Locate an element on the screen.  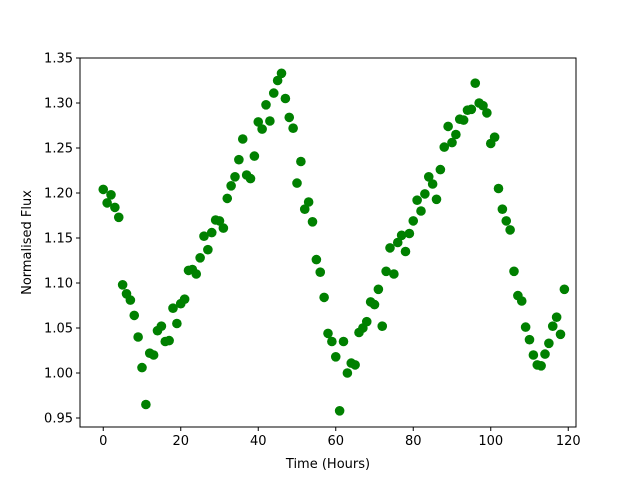
y-tick-label-5: 1.20 is located at coordinates (58, 194).